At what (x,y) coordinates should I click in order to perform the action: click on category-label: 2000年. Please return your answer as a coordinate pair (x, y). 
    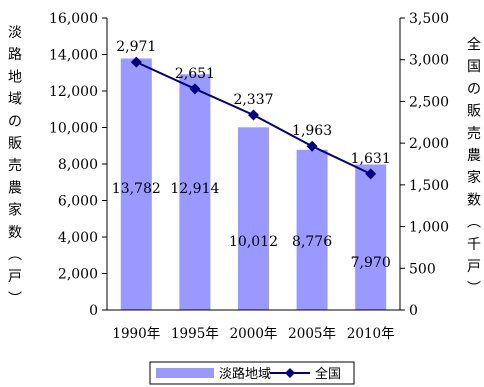
    Looking at the image, I should click on (254, 334).